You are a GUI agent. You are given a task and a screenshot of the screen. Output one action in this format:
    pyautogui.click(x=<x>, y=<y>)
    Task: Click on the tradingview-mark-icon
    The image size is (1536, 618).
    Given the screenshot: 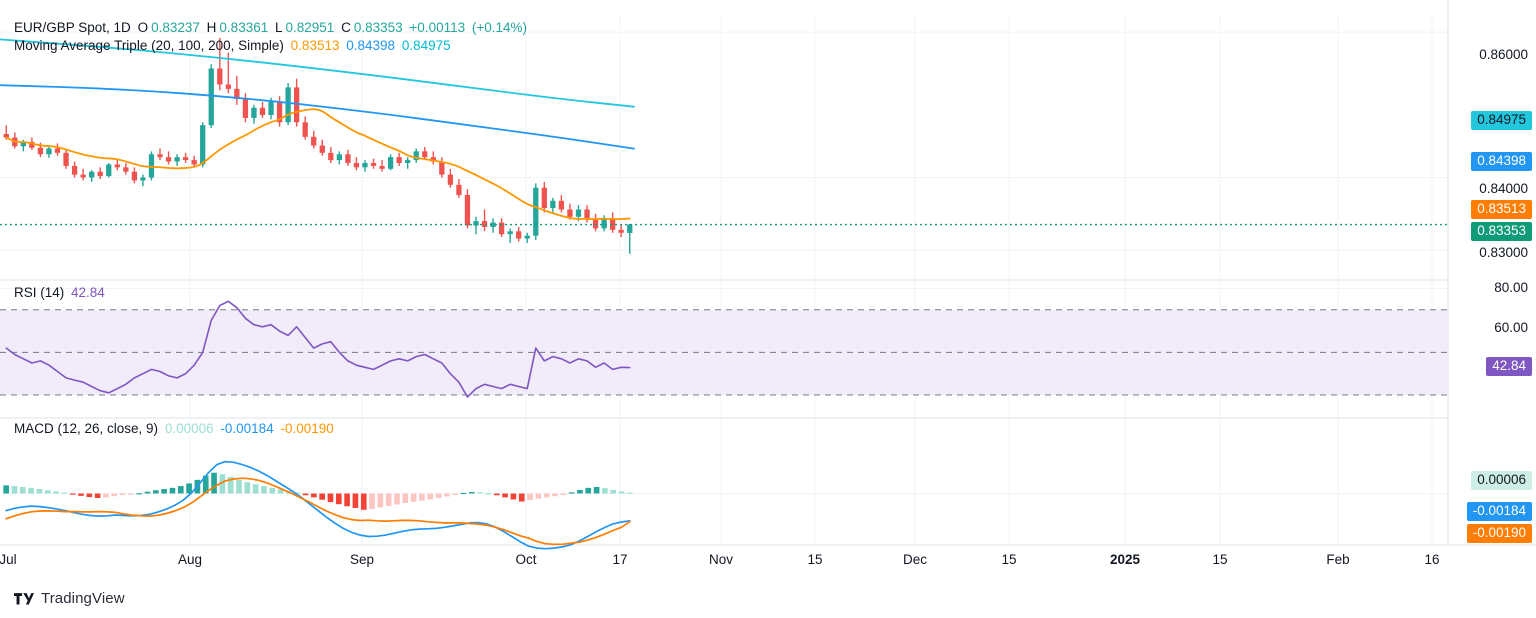 What is the action you would take?
    pyautogui.click(x=24, y=598)
    